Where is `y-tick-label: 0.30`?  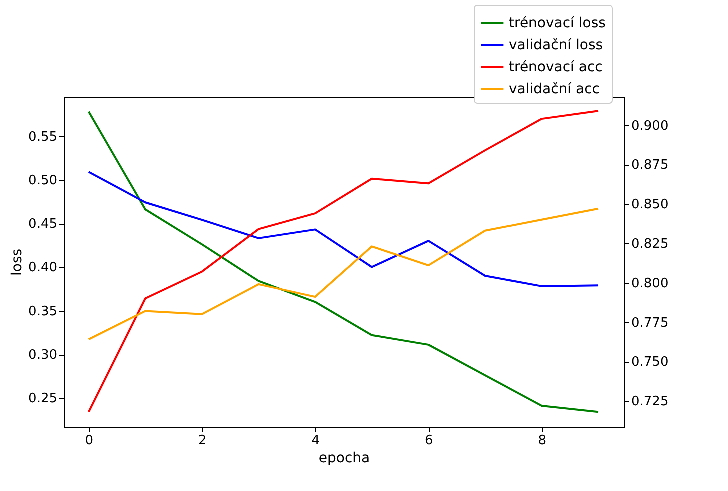 y-tick-label: 0.30 is located at coordinates (43, 356).